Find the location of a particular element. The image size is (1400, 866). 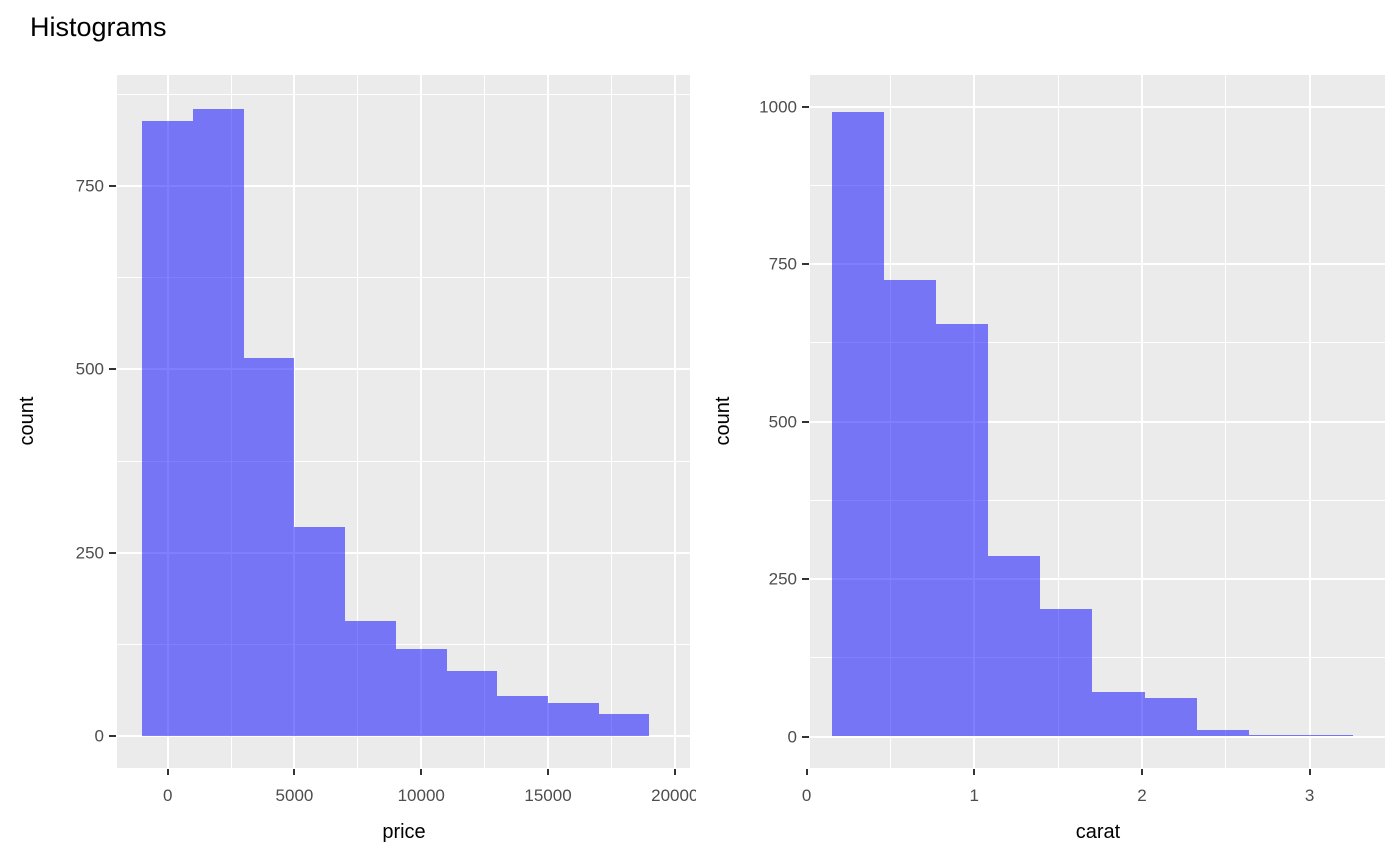

x-tick-label: 2 is located at coordinates (1142, 795).